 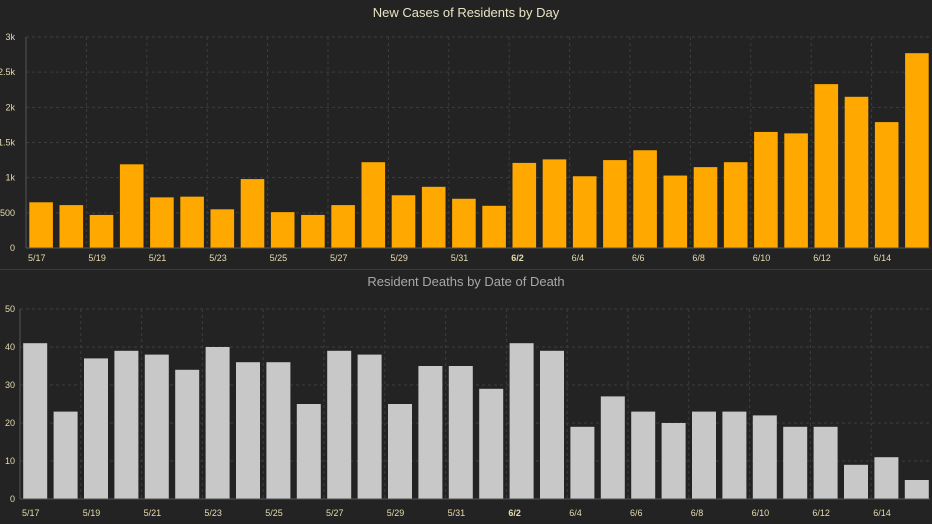 I want to click on cases-x-tick-label: 6/10, so click(x=762, y=258).